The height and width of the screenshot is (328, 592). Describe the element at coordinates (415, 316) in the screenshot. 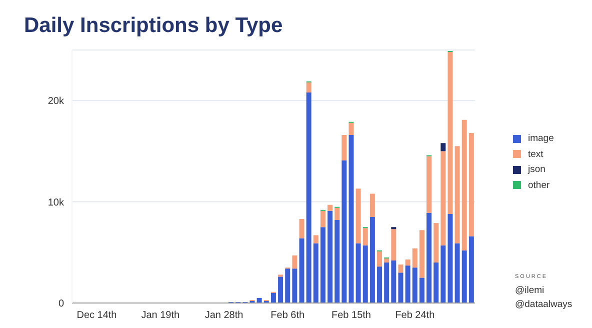

I see `x-tick-label: Feb 24th` at that location.